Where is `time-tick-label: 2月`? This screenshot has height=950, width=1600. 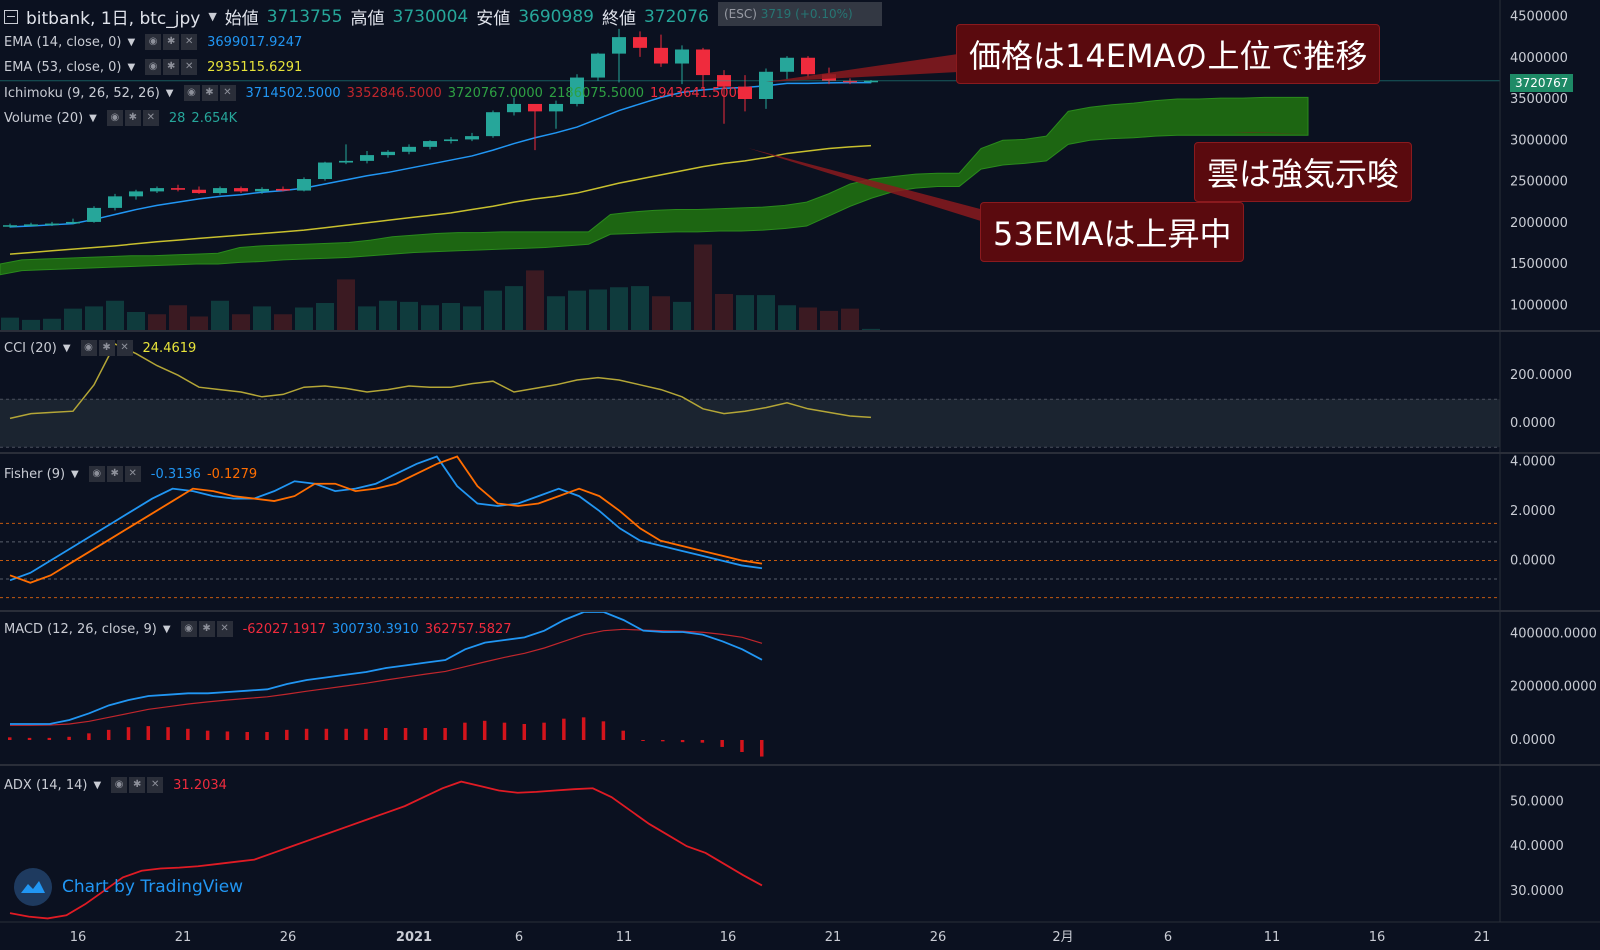 time-tick-label: 2月 is located at coordinates (1062, 937).